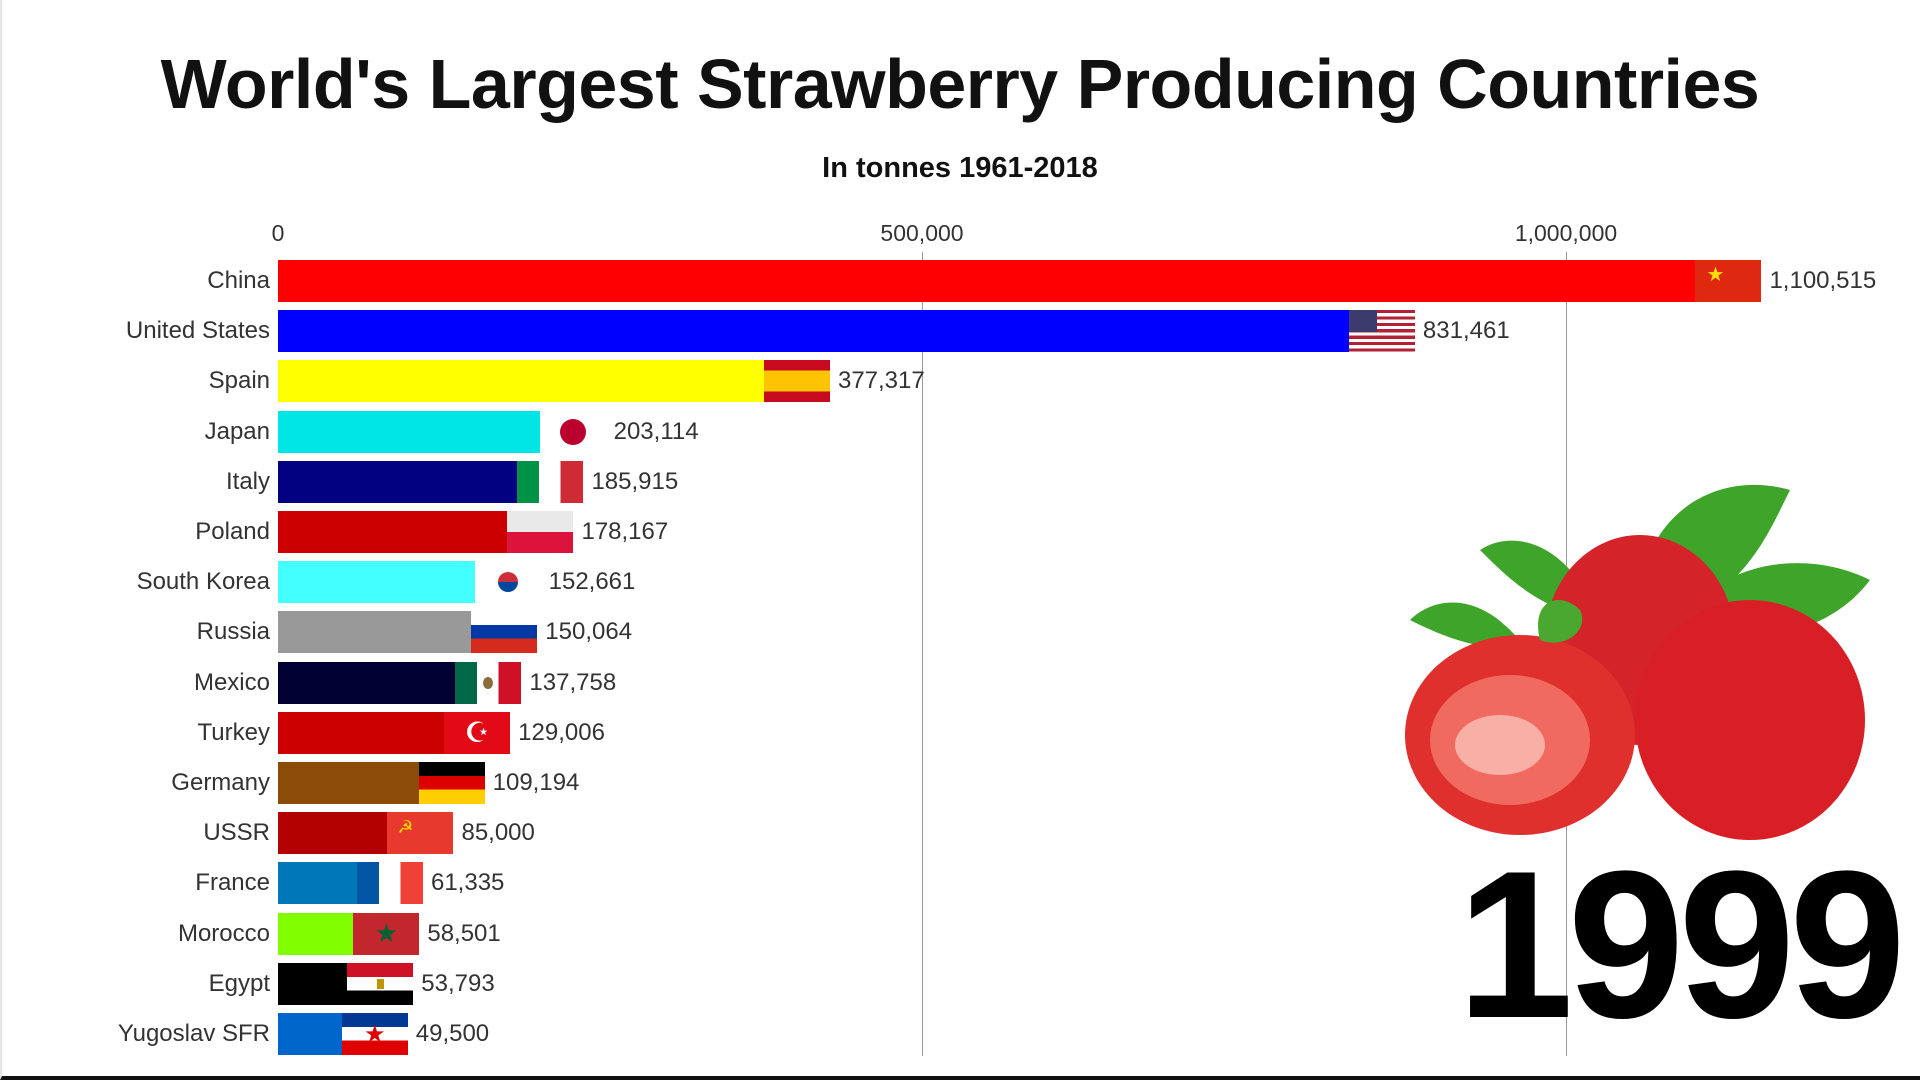  I want to click on category-label: Japan, so click(237, 431).